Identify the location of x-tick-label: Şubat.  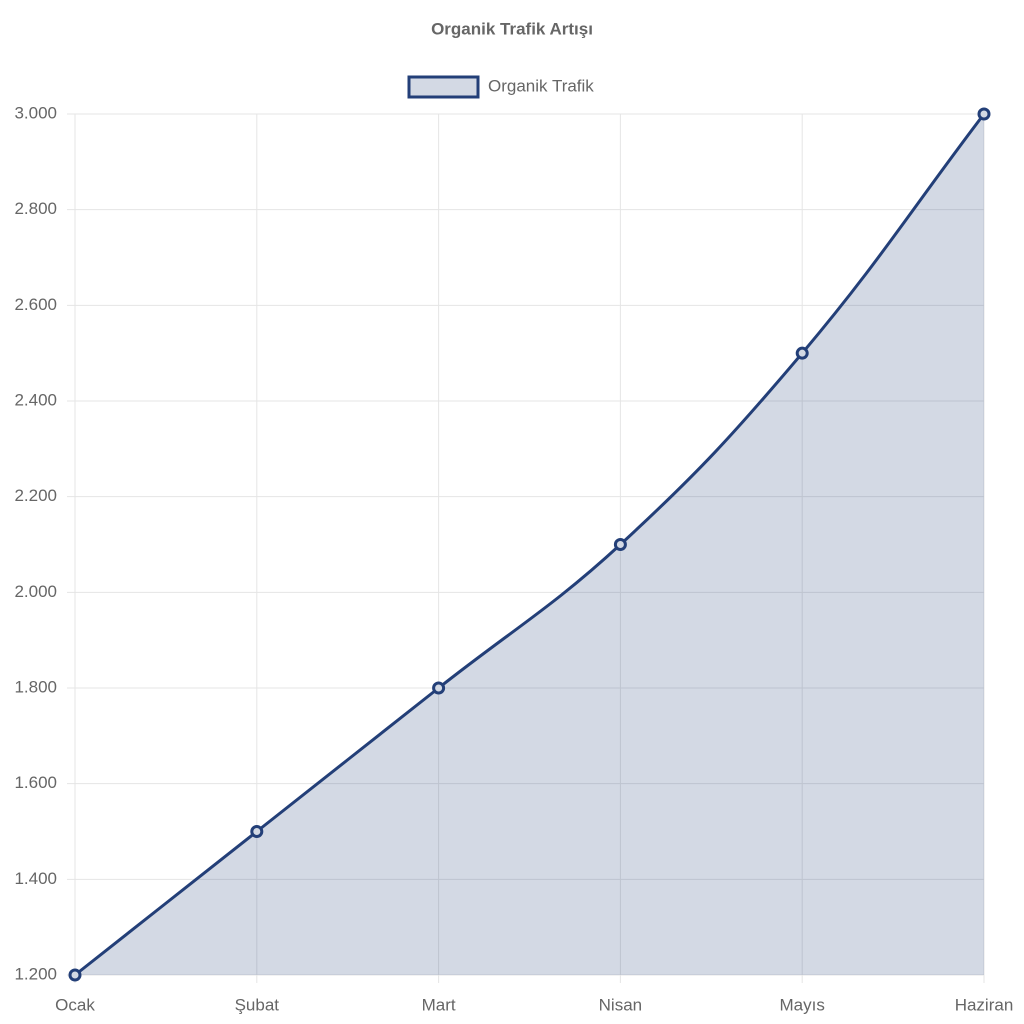
(257, 1004).